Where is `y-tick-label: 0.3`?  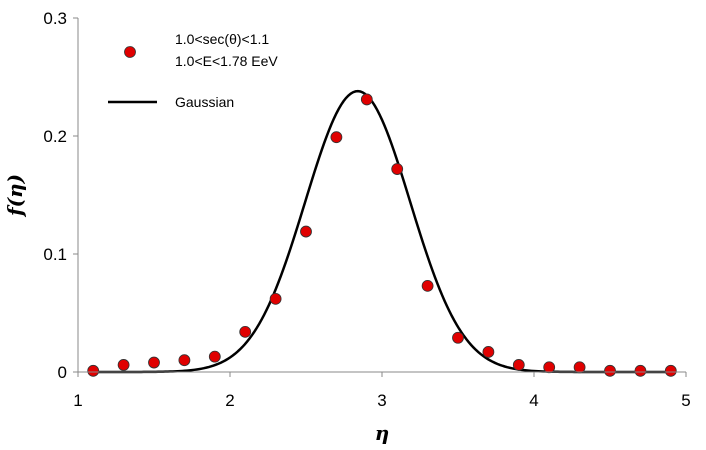 y-tick-label: 0.3 is located at coordinates (55, 18).